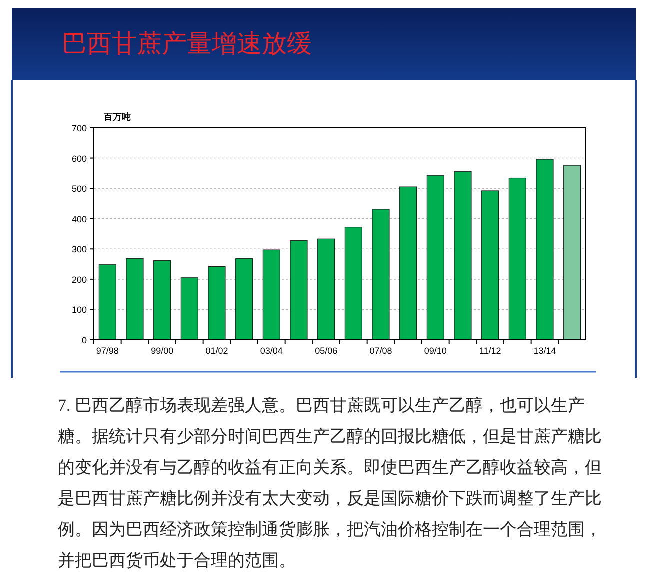  I want to click on x-tick-label: 01/02, so click(217, 351).